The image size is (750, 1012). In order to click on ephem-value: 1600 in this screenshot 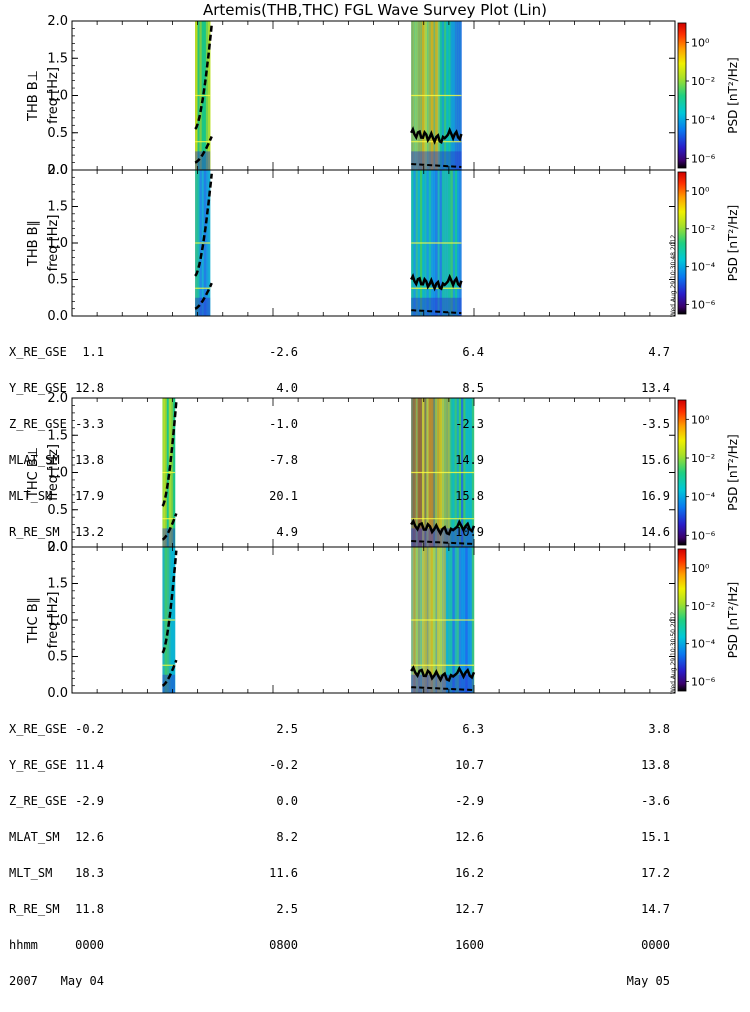, I will do `click(469, 945)`.